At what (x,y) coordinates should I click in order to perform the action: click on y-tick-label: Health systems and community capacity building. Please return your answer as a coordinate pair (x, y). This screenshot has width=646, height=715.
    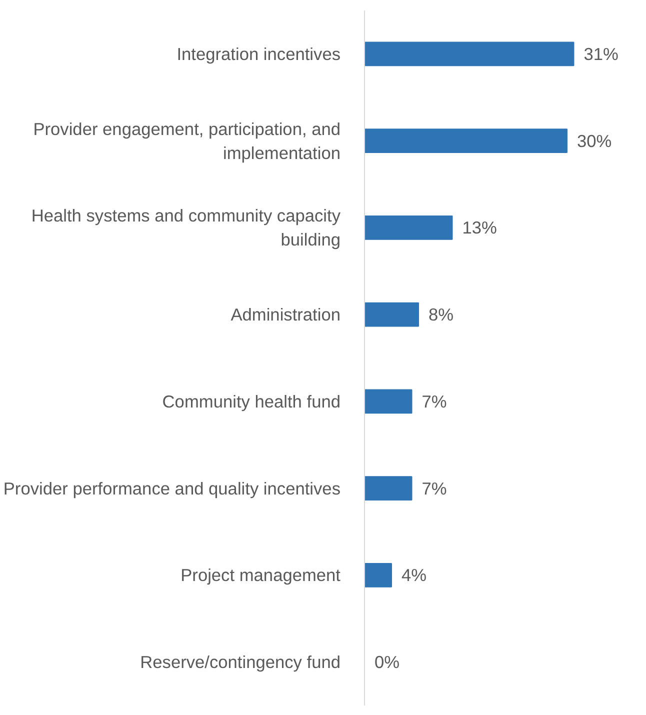
    Looking at the image, I should click on (186, 228).